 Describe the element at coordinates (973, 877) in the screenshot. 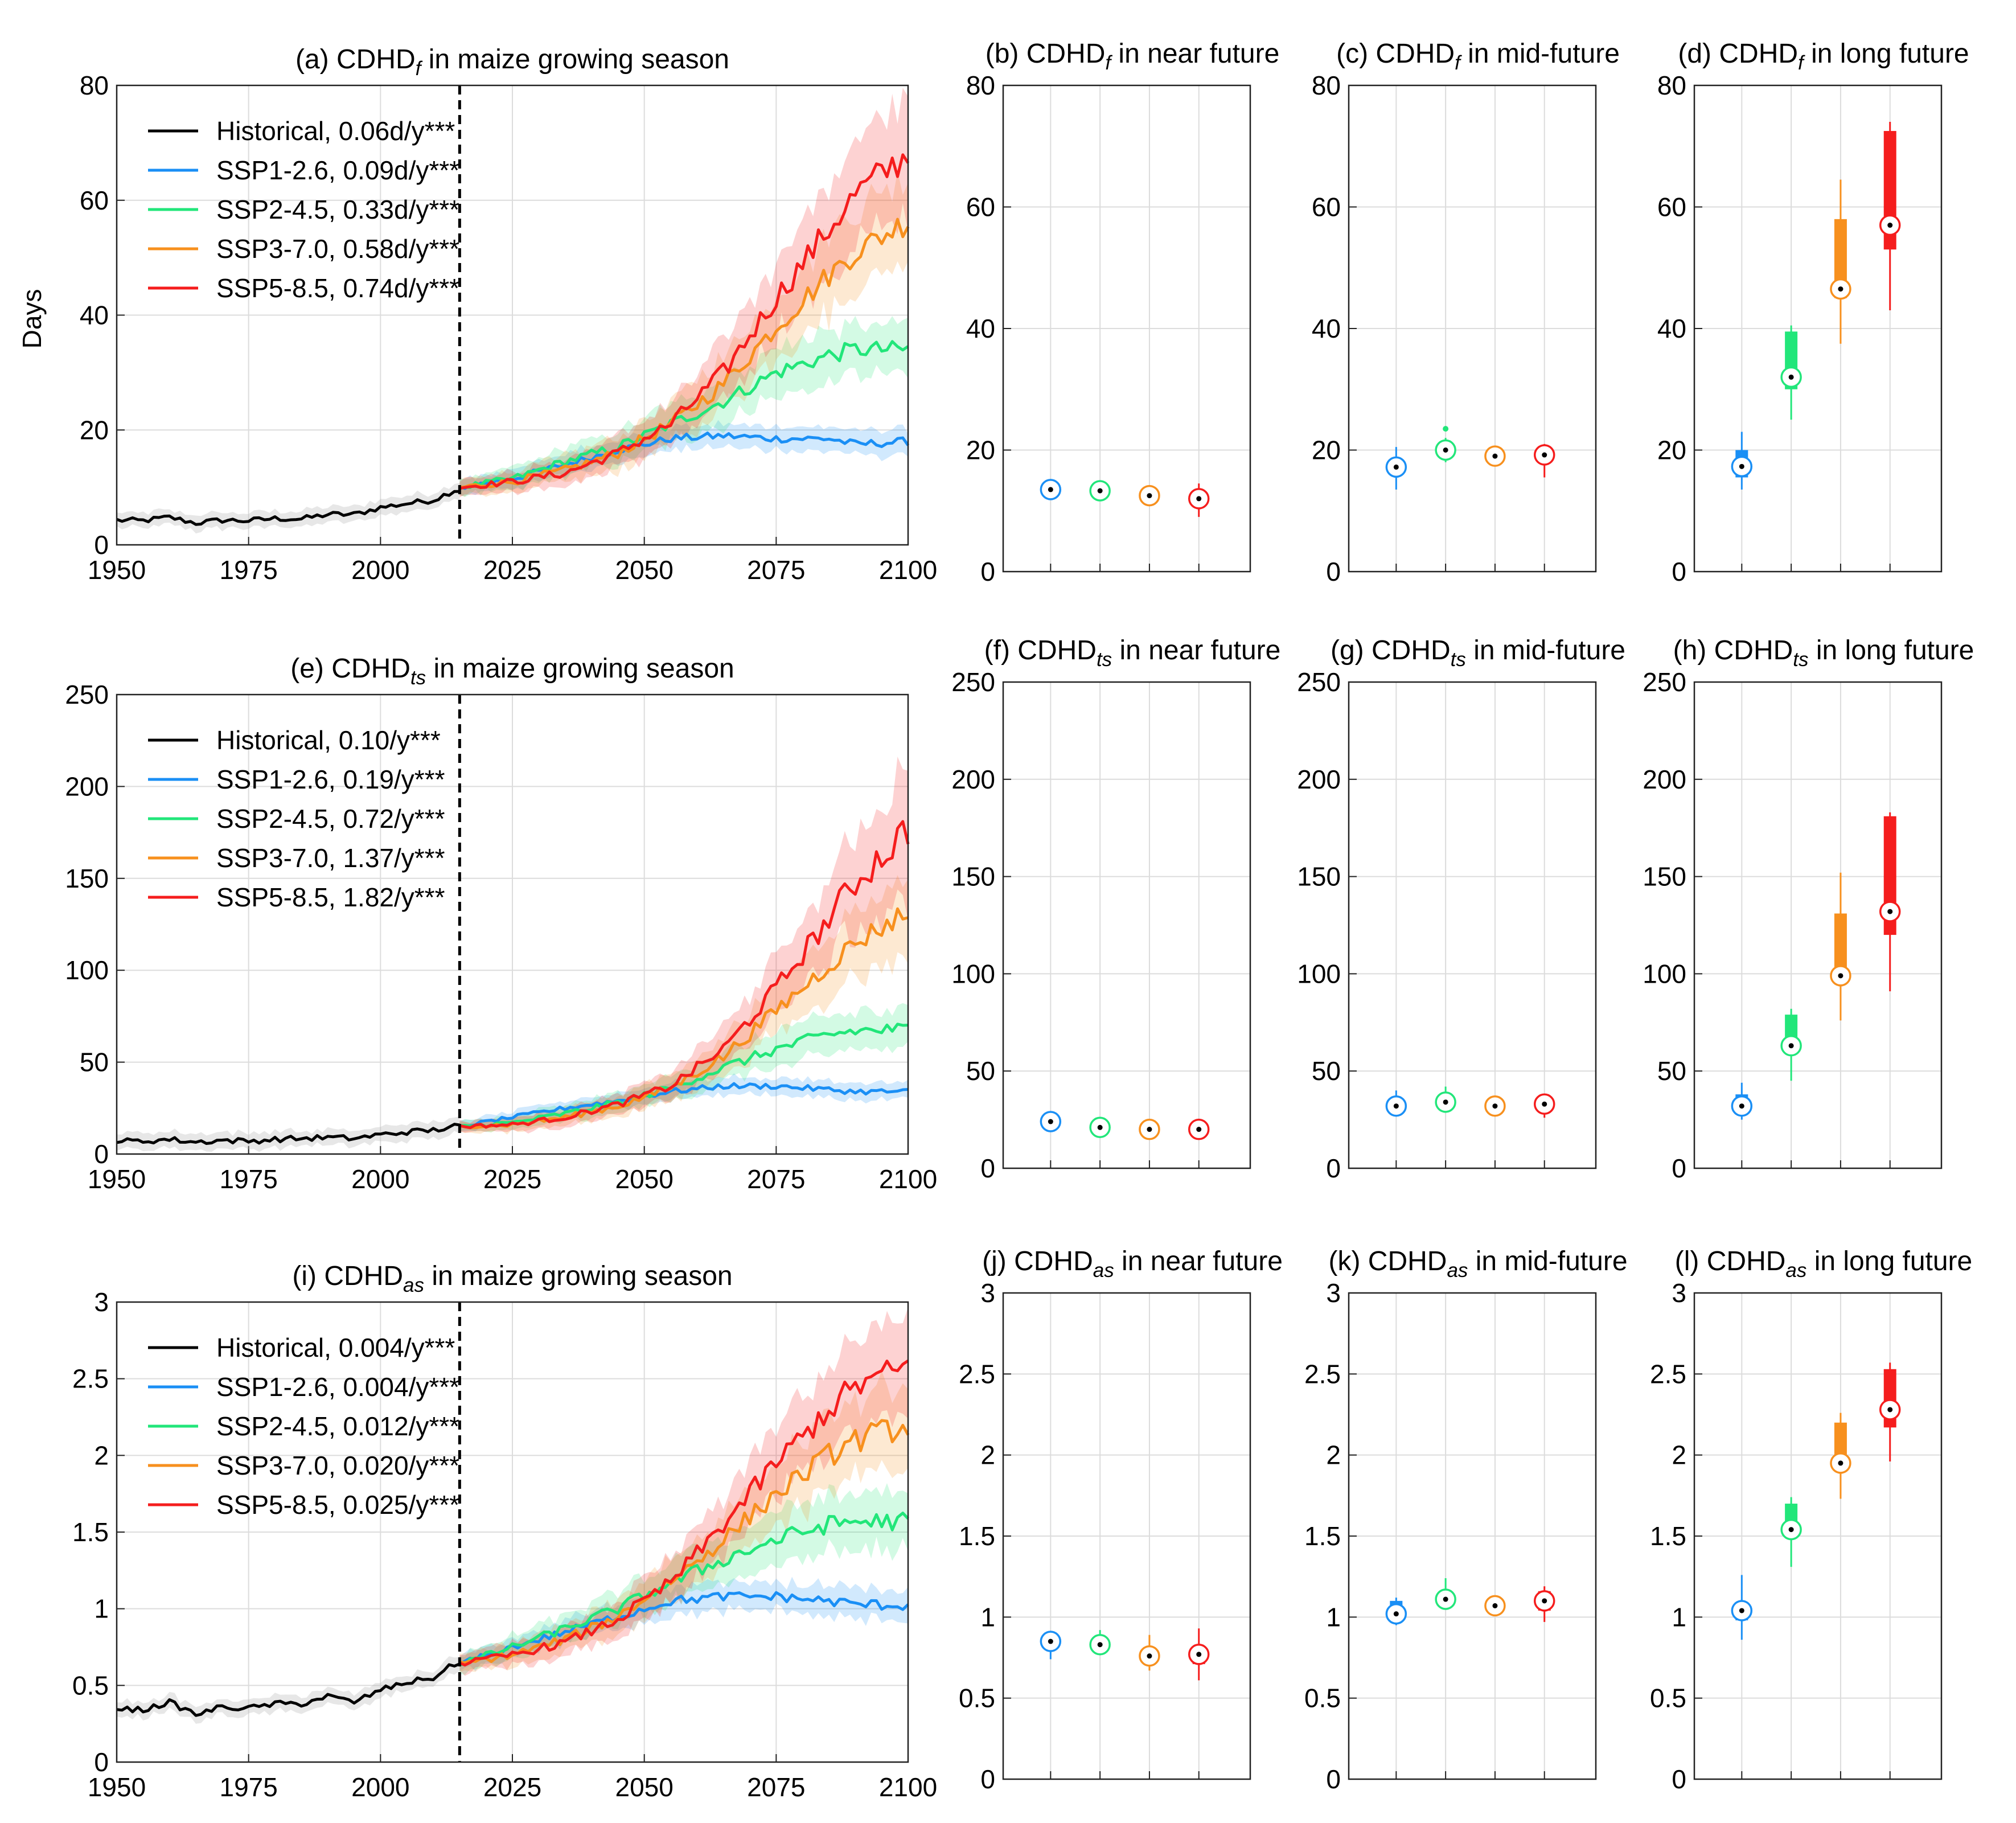

I see `y-tick-label: 150` at that location.